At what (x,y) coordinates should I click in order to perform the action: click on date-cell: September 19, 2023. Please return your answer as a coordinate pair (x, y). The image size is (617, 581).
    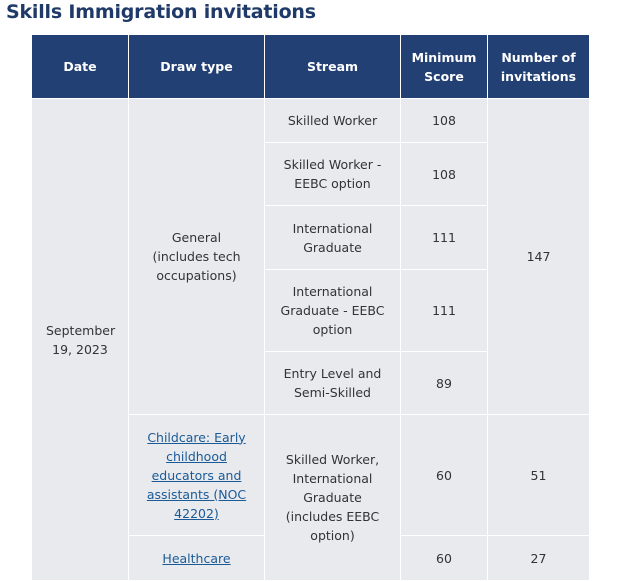
    Looking at the image, I should click on (80, 339).